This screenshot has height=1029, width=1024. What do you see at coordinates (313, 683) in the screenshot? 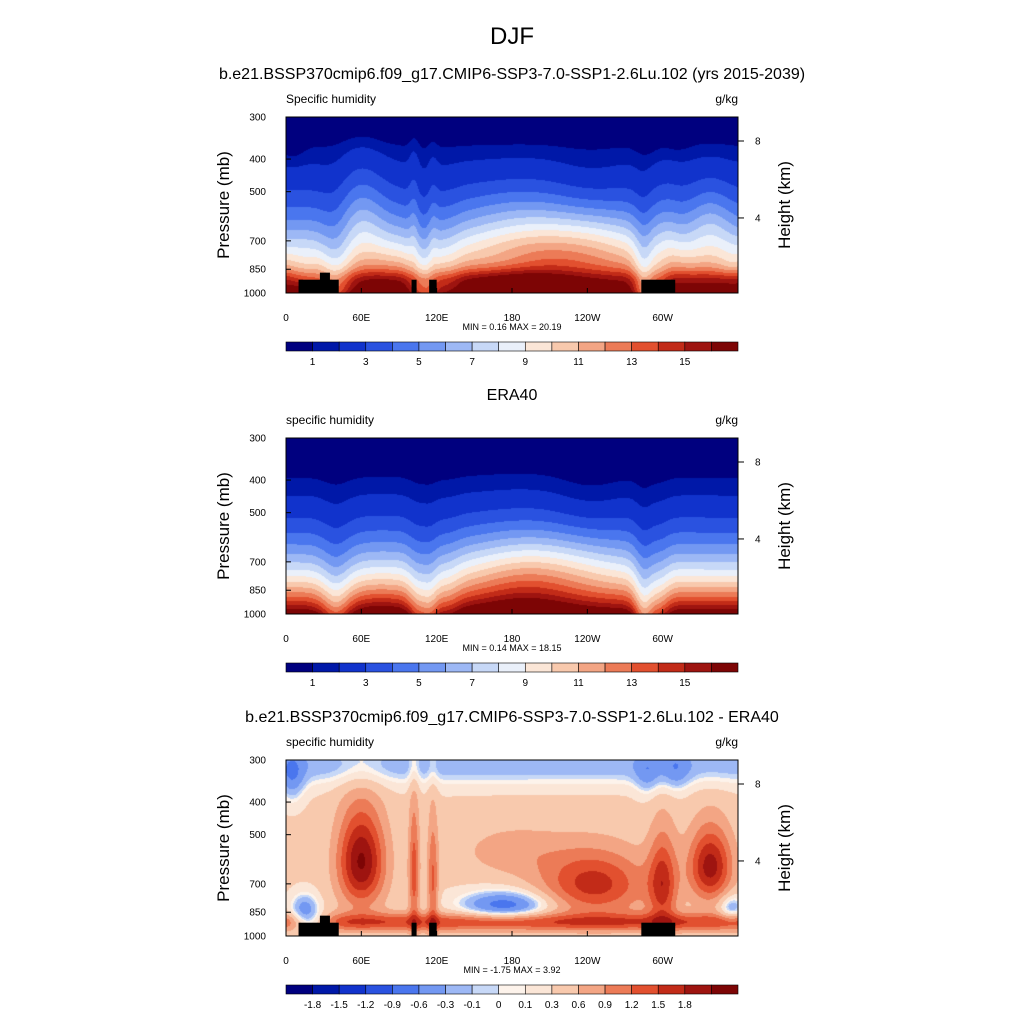
I see `colorbar-label: 1` at bounding box center [313, 683].